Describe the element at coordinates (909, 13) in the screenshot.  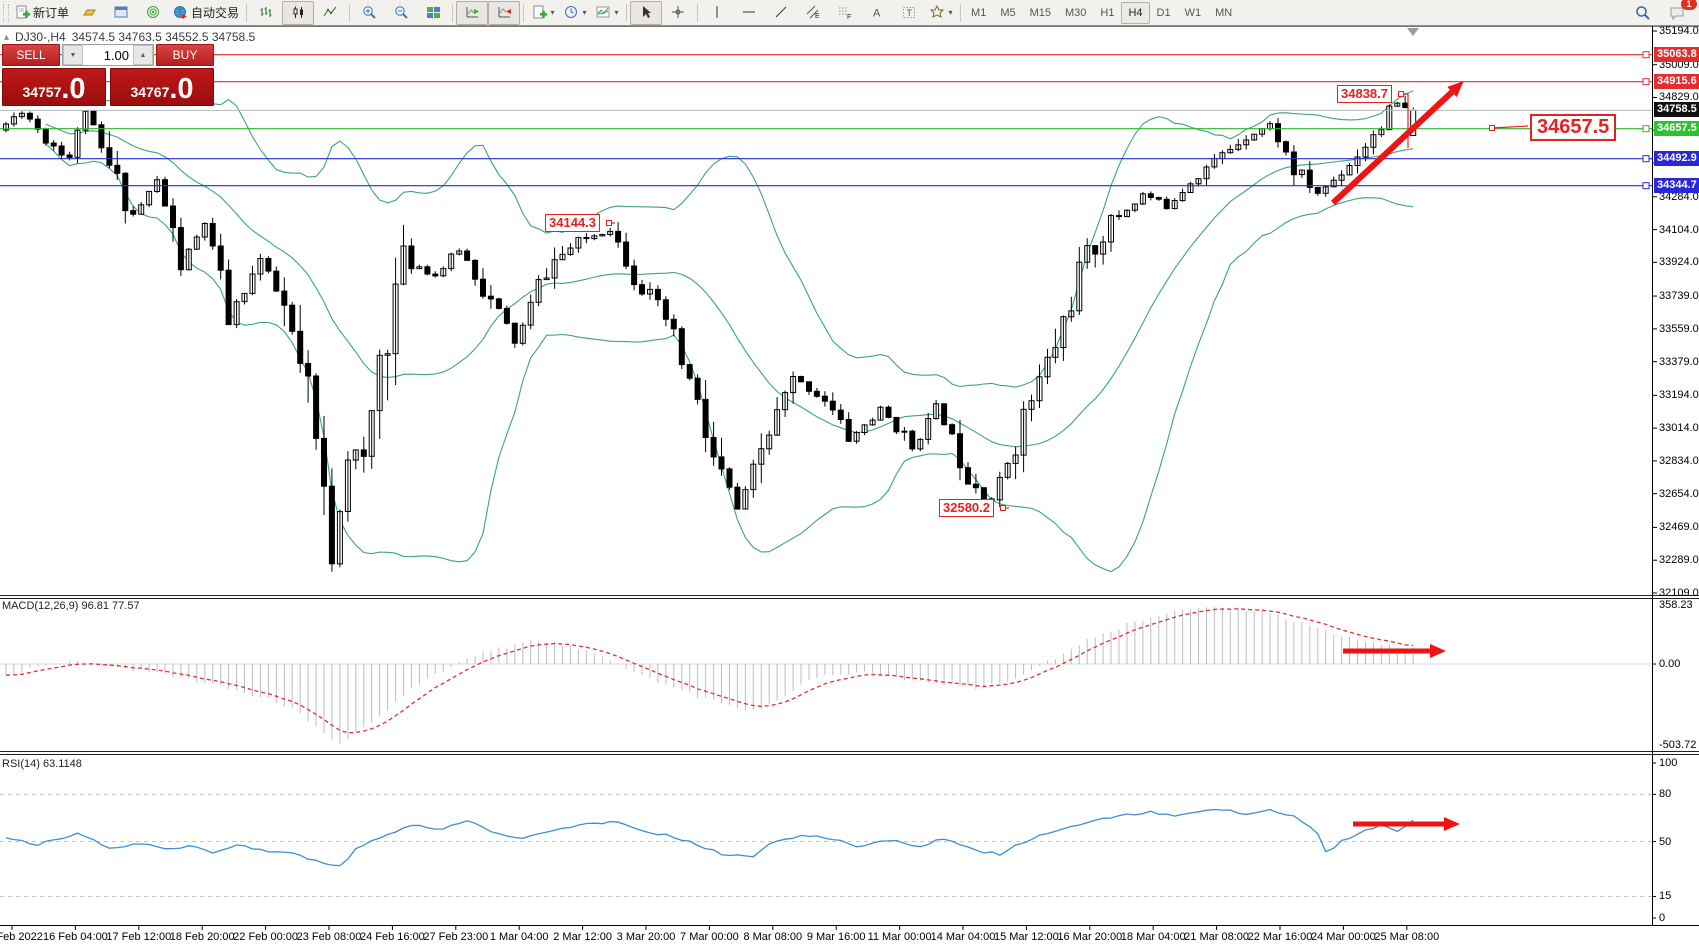
I see `text-label-button: T` at that location.